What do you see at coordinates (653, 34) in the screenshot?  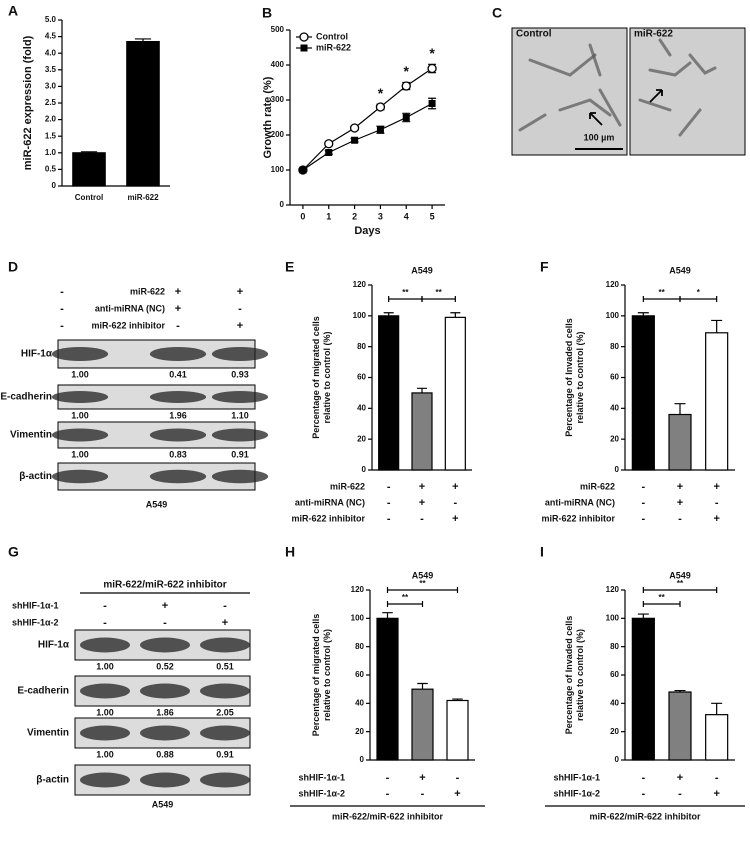 I see `micrograph-title: miR-622` at bounding box center [653, 34].